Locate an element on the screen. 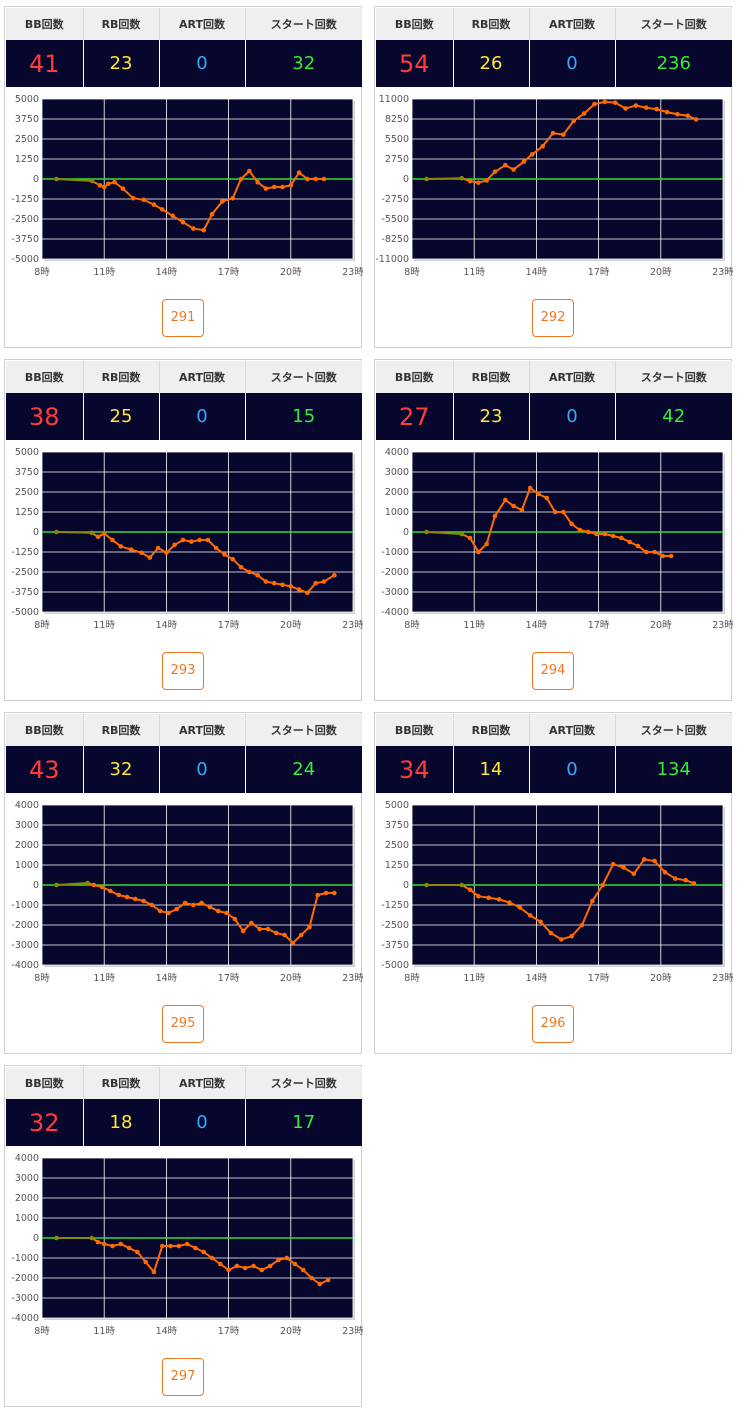 The height and width of the screenshot is (1413, 739). stats-table: BB回数 RB回数 ART回数 スタート回数 32 18 0 17 is located at coordinates (184, 1106).